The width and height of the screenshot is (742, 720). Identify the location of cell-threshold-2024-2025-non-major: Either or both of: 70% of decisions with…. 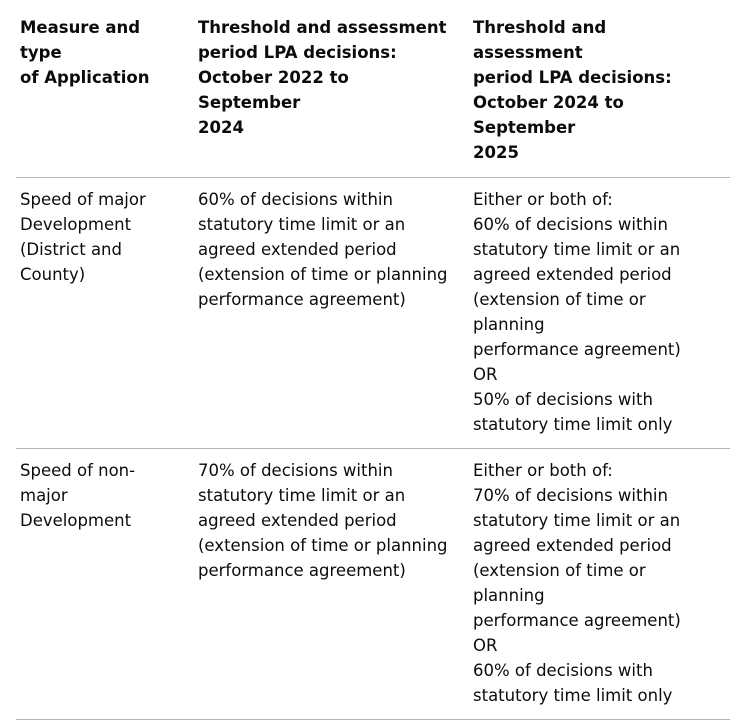
(599, 584).